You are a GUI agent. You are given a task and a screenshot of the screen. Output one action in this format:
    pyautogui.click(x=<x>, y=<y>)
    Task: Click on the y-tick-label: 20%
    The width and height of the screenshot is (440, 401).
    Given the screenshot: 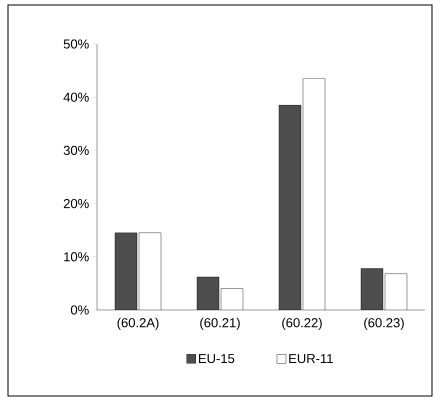 What is the action you would take?
    pyautogui.click(x=76, y=203)
    